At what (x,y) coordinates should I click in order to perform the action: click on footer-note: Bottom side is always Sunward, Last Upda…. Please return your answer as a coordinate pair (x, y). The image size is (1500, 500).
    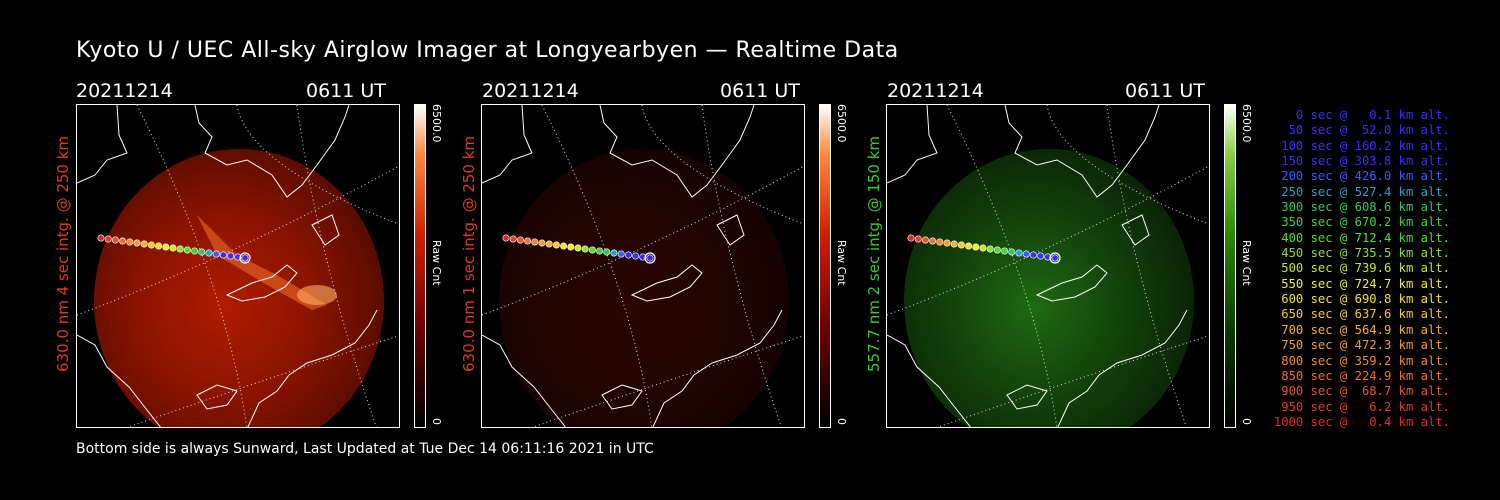
    Looking at the image, I should click on (365, 449).